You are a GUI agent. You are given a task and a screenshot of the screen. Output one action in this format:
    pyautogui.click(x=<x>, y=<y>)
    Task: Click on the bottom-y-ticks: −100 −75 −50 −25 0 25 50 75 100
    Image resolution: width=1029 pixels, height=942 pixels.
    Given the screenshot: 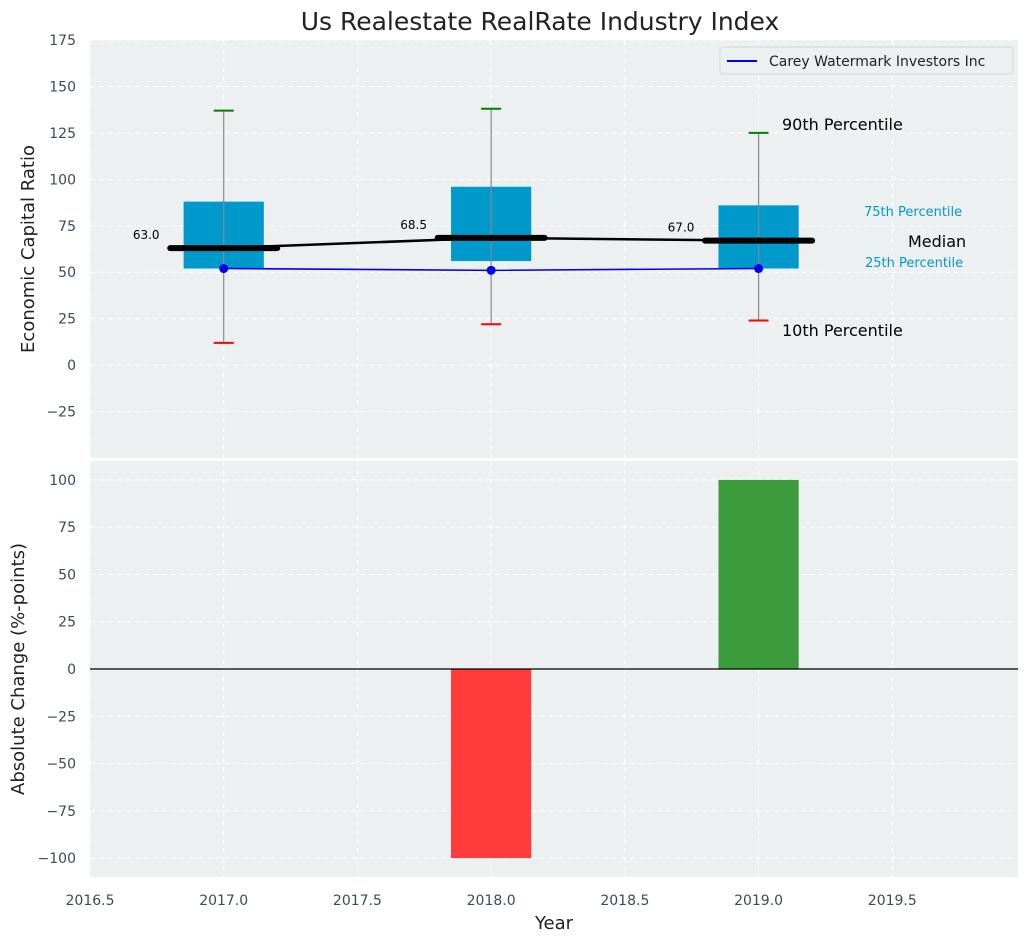 What is the action you would take?
    pyautogui.click(x=57, y=670)
    